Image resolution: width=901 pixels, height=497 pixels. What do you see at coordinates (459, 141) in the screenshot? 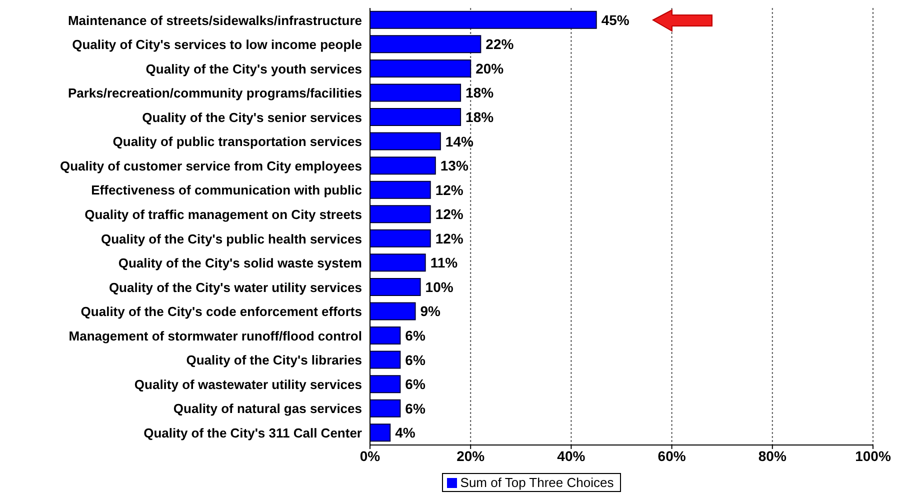
I see `data-label: 14%` at bounding box center [459, 141].